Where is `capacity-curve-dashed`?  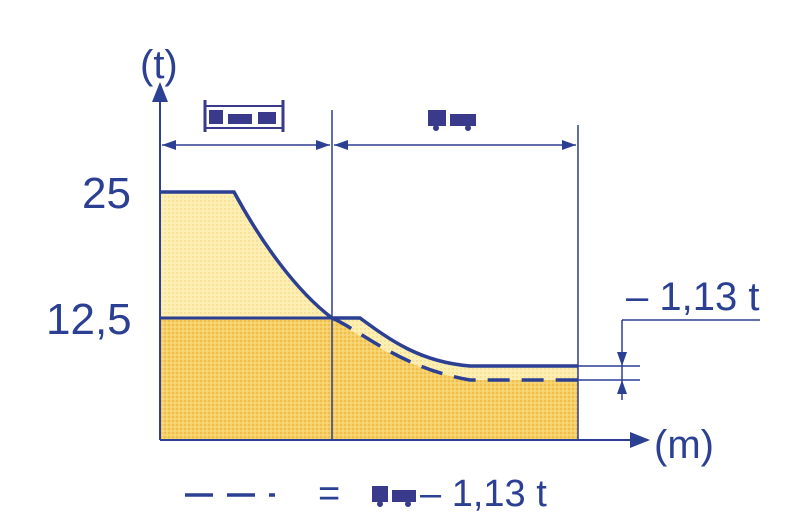 capacity-curve-dashed is located at coordinates (454, 349).